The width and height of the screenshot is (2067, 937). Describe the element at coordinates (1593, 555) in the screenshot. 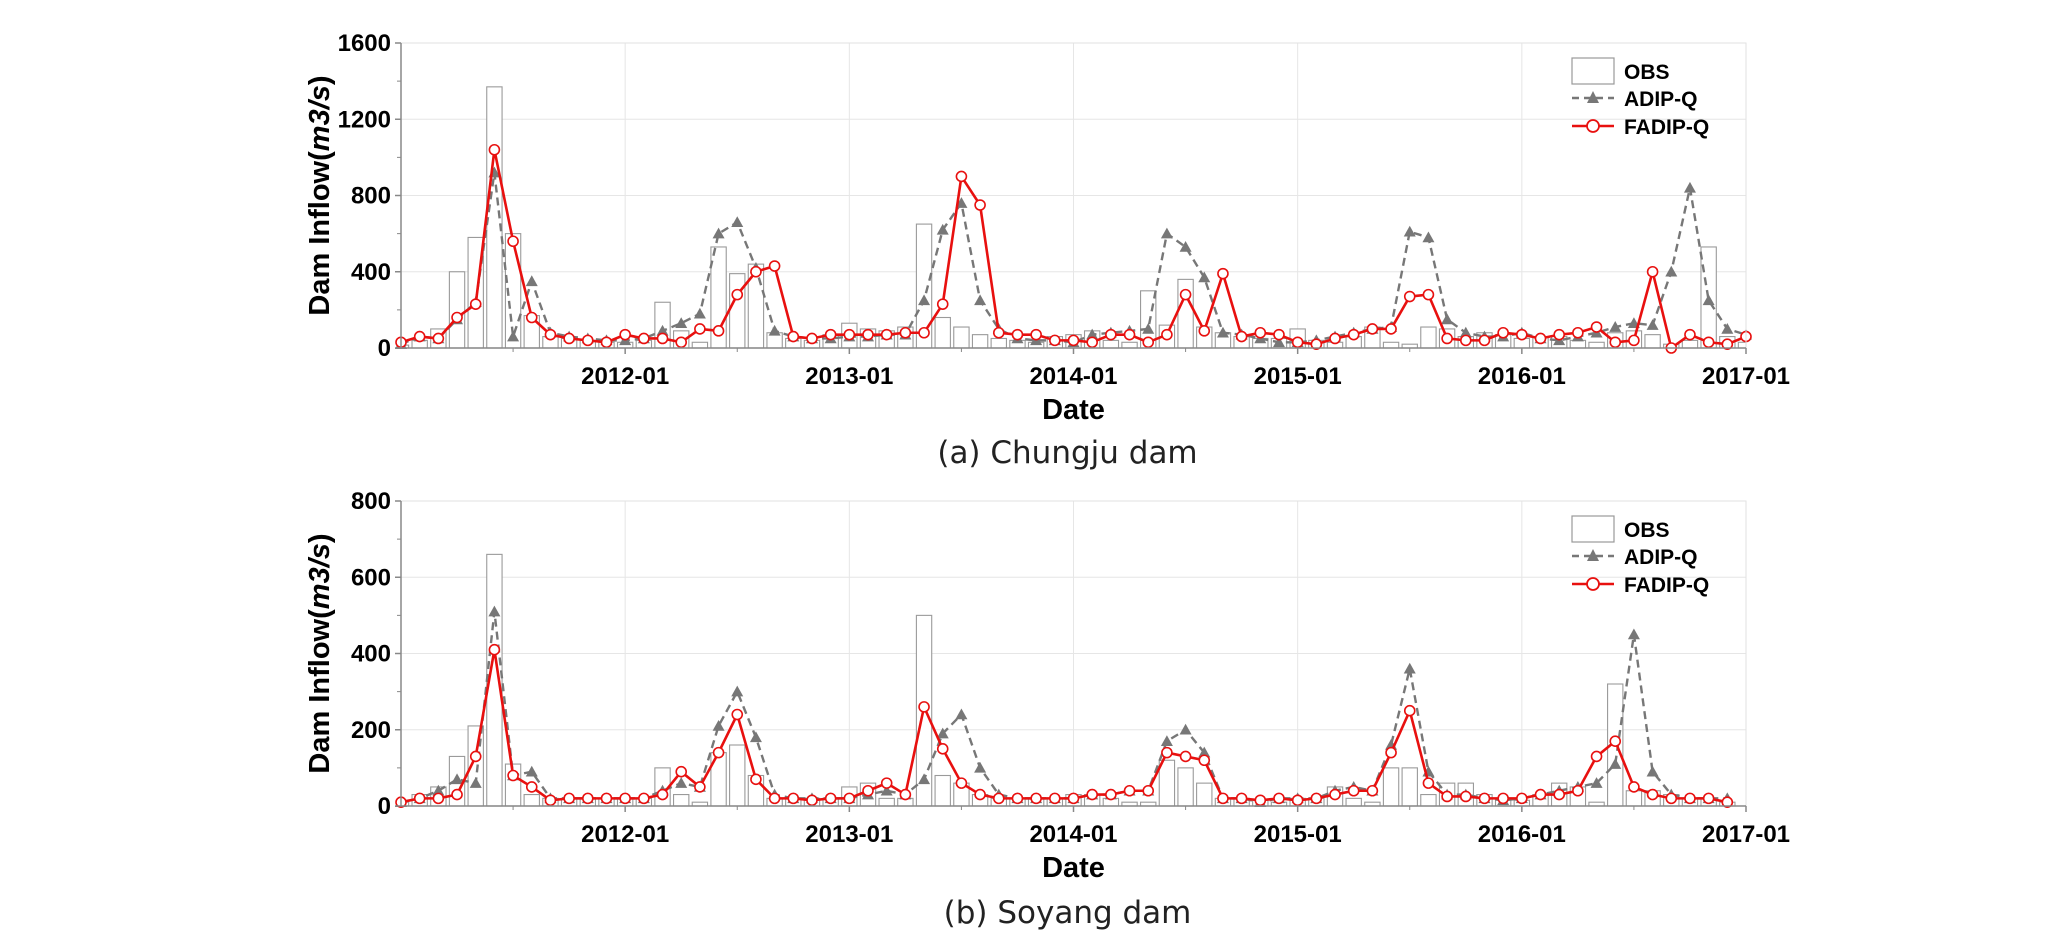

I see `legend-adipq-marker` at that location.